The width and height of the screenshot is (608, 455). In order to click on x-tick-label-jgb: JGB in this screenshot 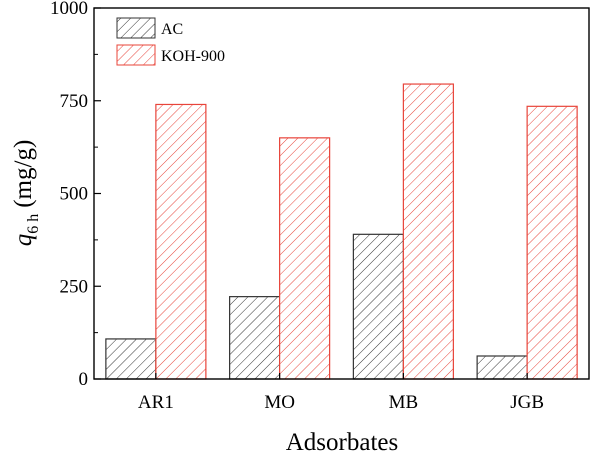, I will do `click(527, 402)`.